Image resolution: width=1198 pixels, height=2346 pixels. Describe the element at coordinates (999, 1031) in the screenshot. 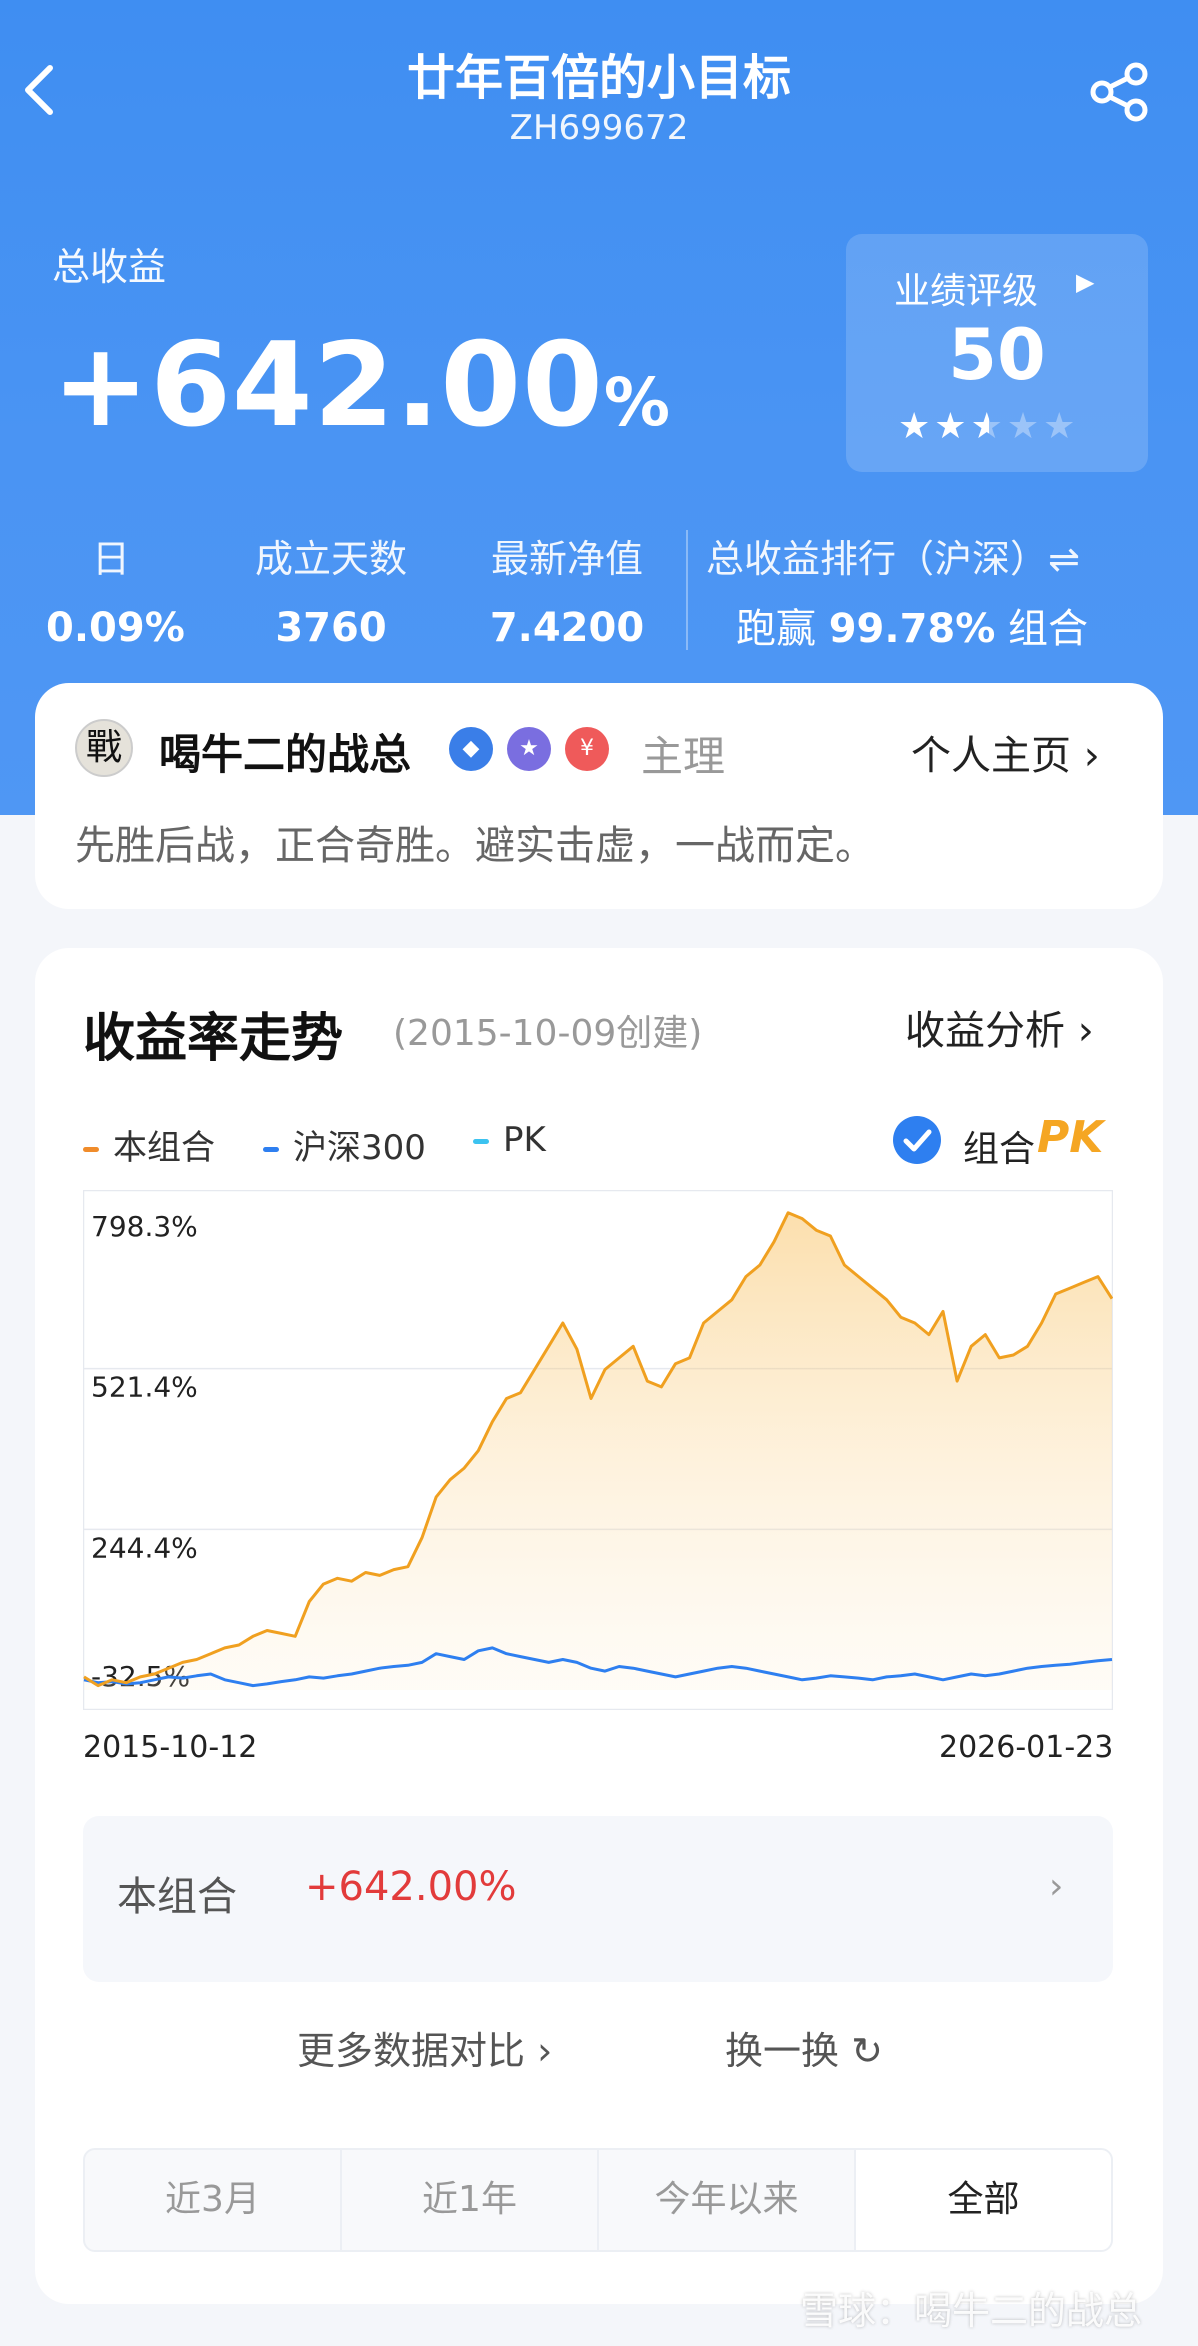

I see `return-analysis-link: 收益分析 ›` at that location.